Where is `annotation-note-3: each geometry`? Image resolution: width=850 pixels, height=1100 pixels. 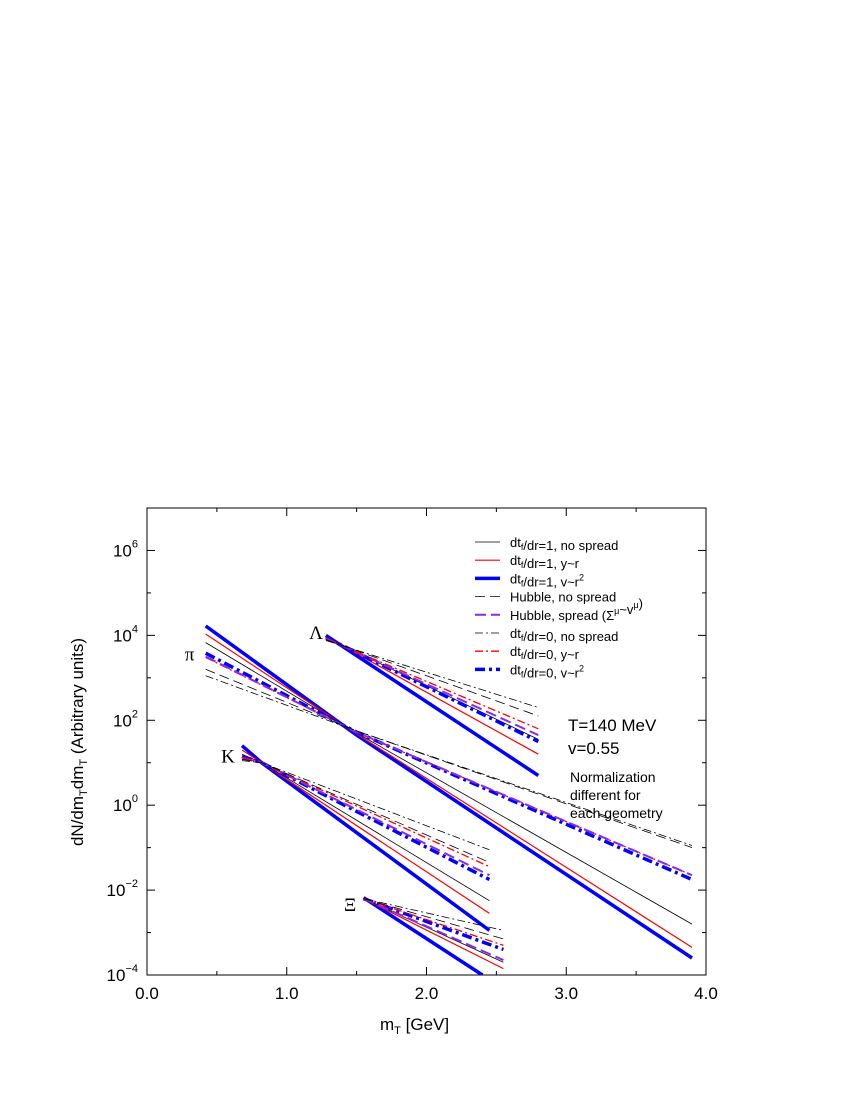 annotation-note-3: each geometry is located at coordinates (616, 813).